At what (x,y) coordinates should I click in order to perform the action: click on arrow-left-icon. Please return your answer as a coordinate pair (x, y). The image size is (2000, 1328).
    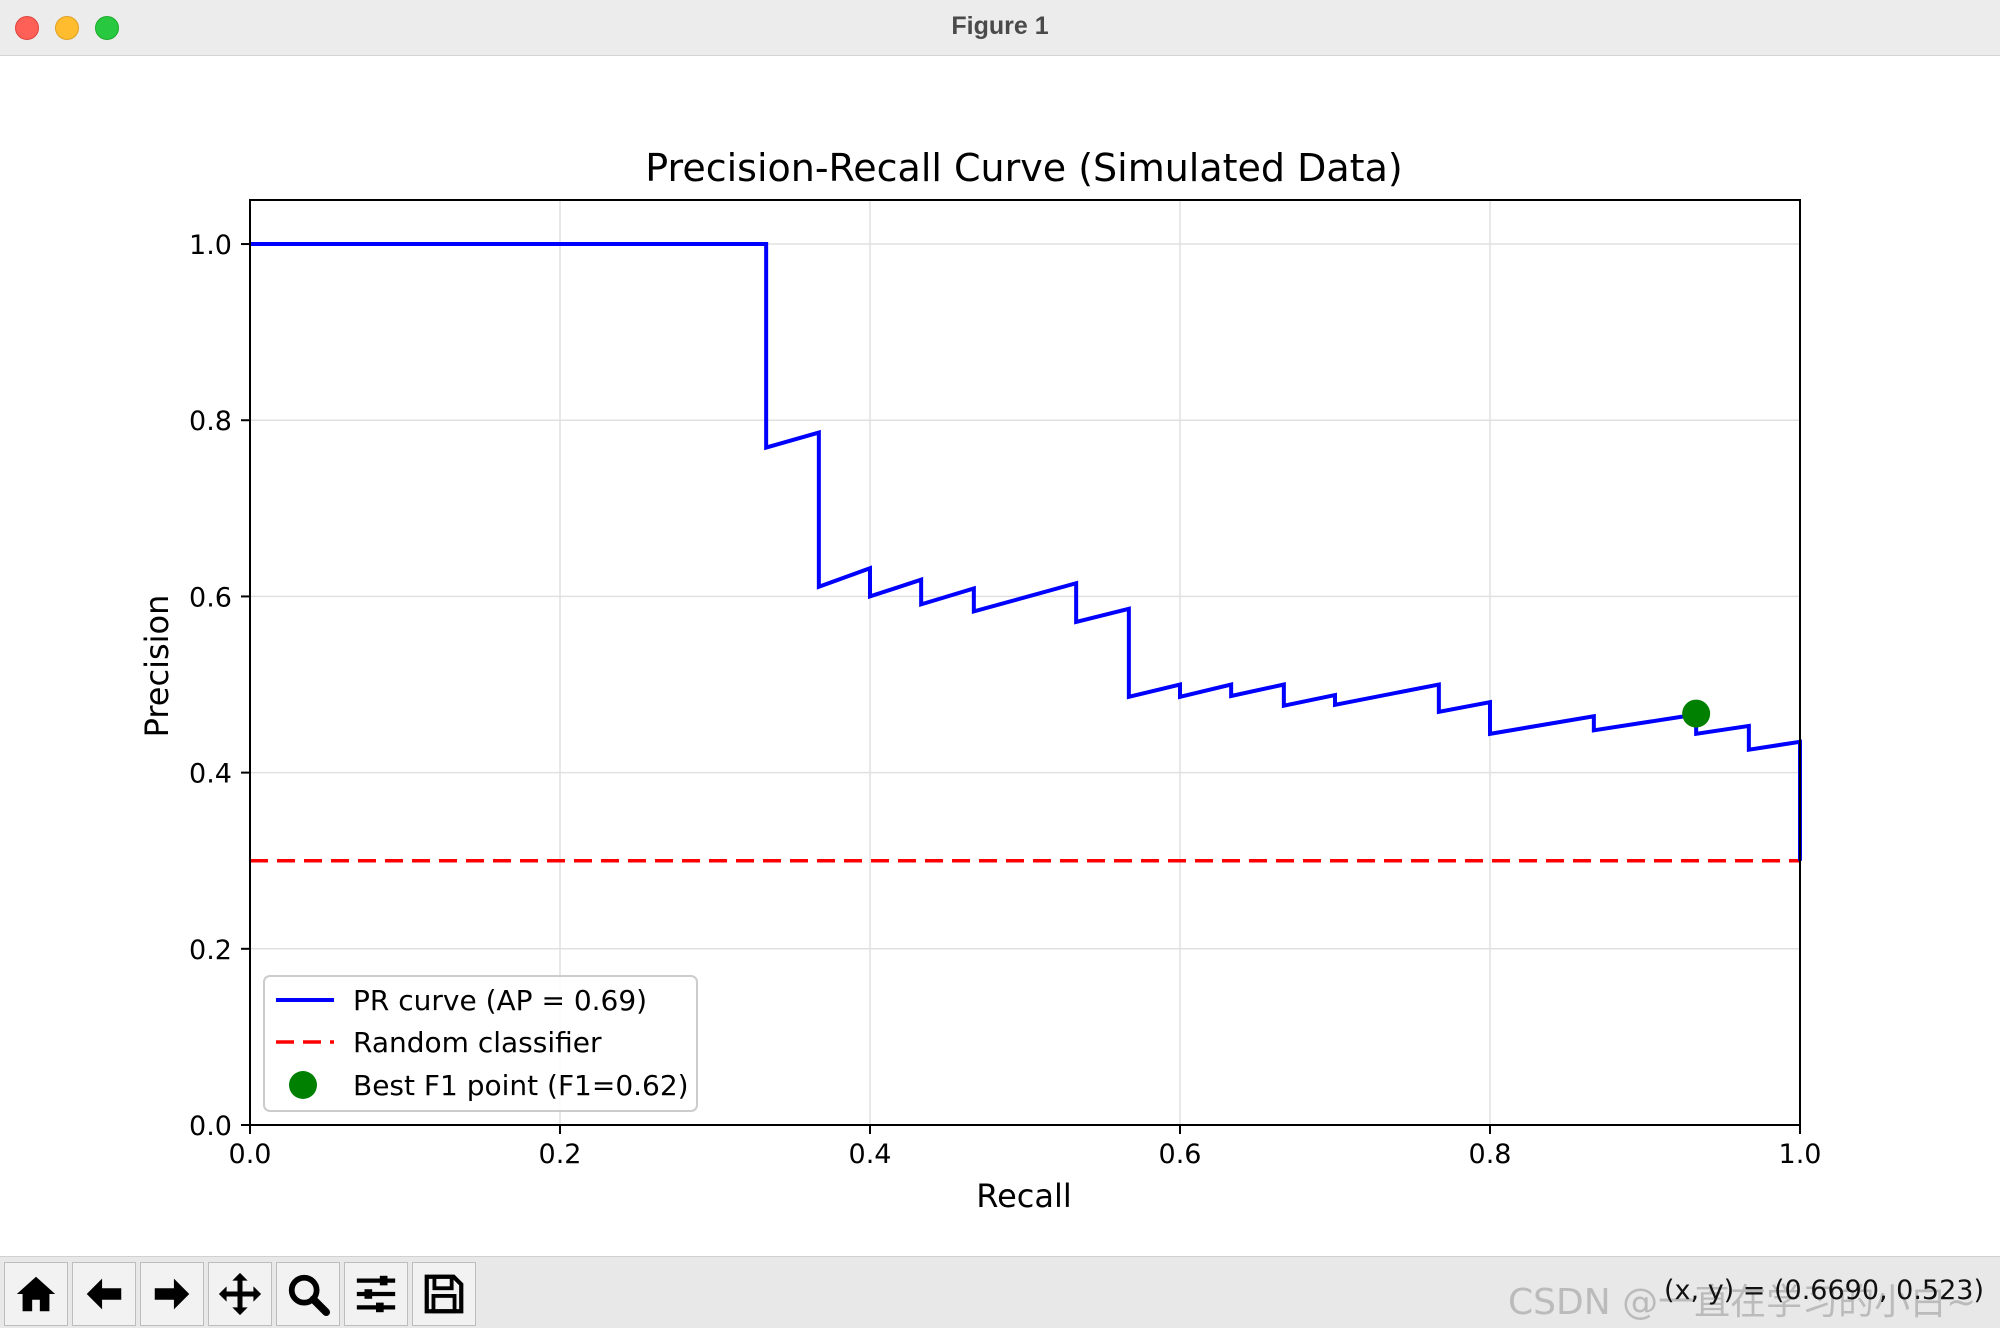
    Looking at the image, I should click on (104, 1294).